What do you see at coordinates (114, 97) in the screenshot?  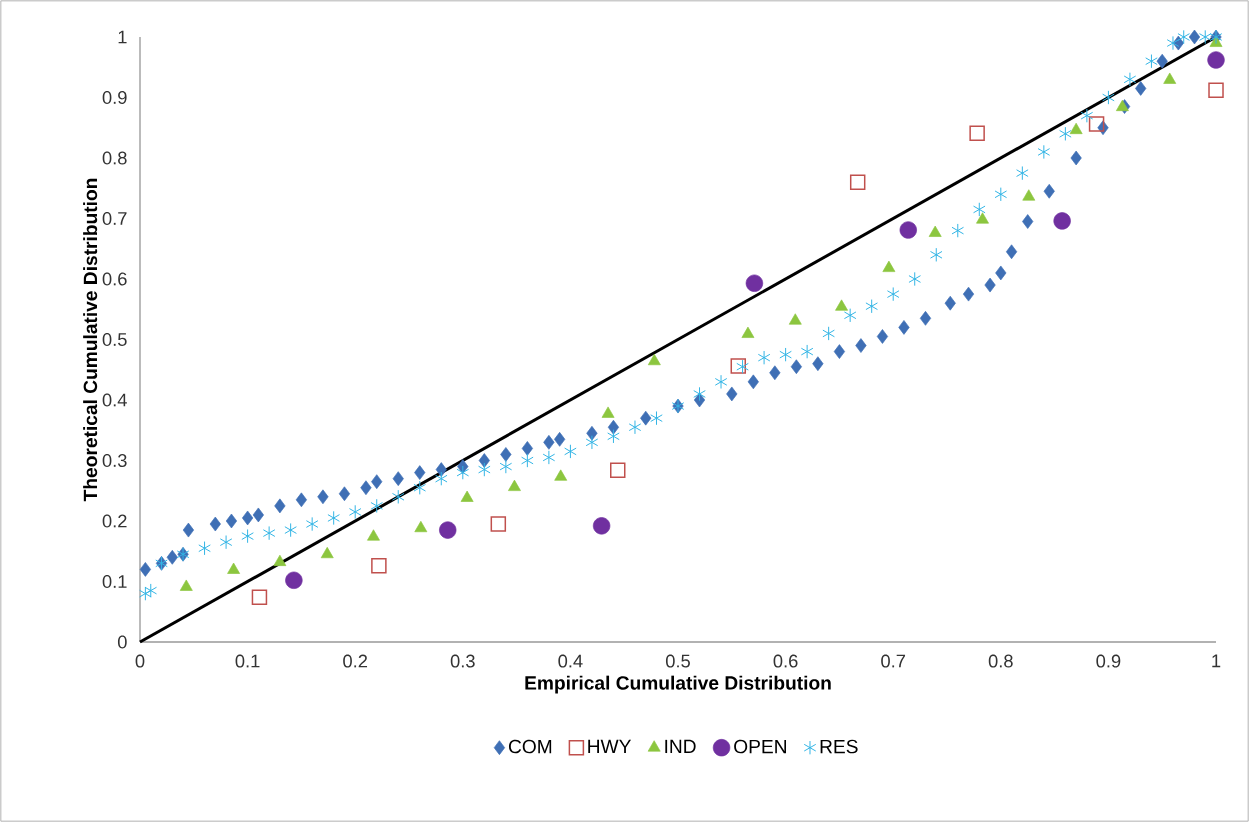 I see `y-tick-label: 0.9` at bounding box center [114, 97].